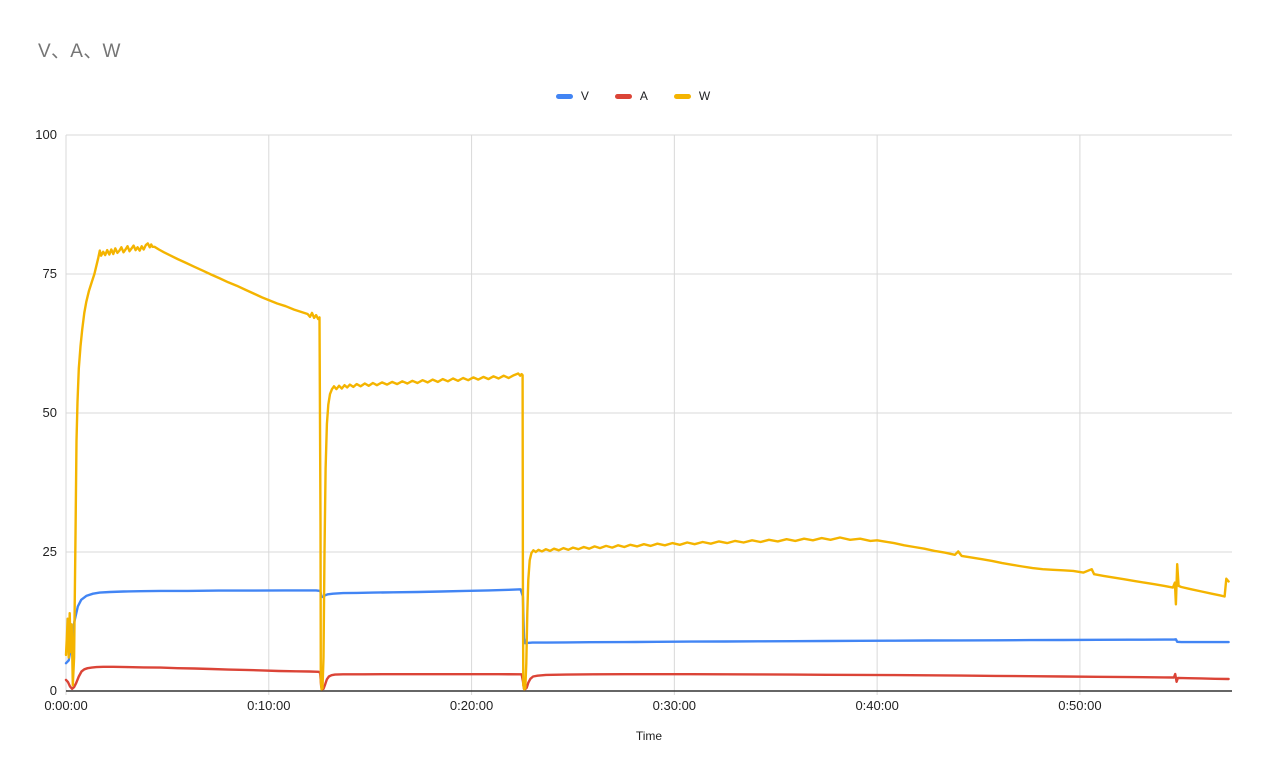 The image size is (1266, 783). Describe the element at coordinates (1079, 705) in the screenshot. I see `x-tick-label-5: 0:50:00` at that location.